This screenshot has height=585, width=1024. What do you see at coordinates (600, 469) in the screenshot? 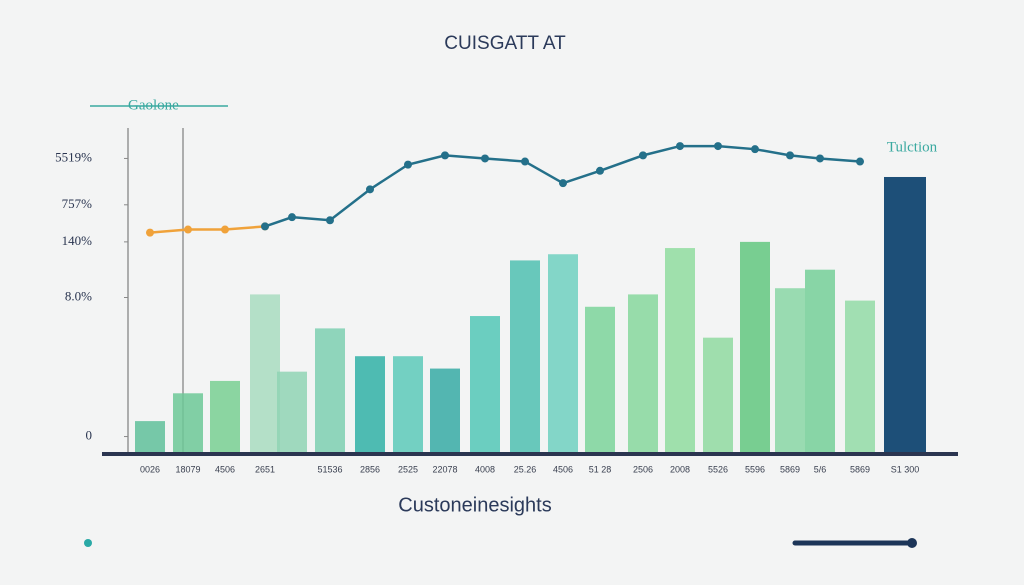
I see `x-tick-label: 51 28` at bounding box center [600, 469].